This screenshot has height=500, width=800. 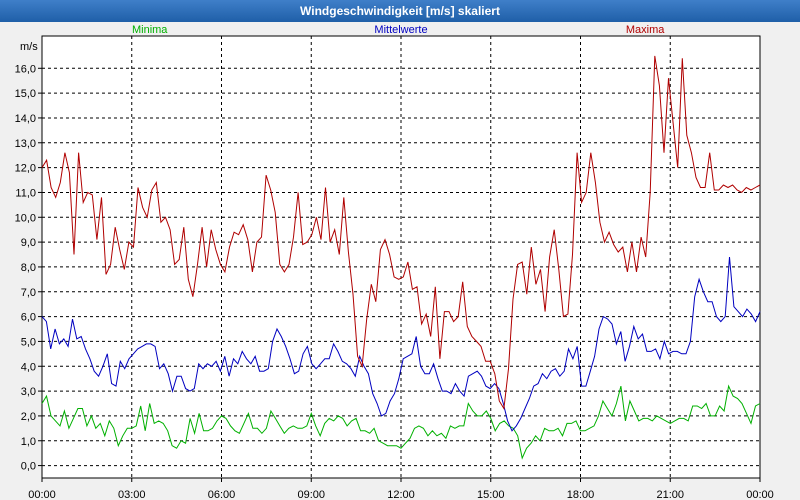 I want to click on x-tick-time: 15:00, so click(x=491, y=494).